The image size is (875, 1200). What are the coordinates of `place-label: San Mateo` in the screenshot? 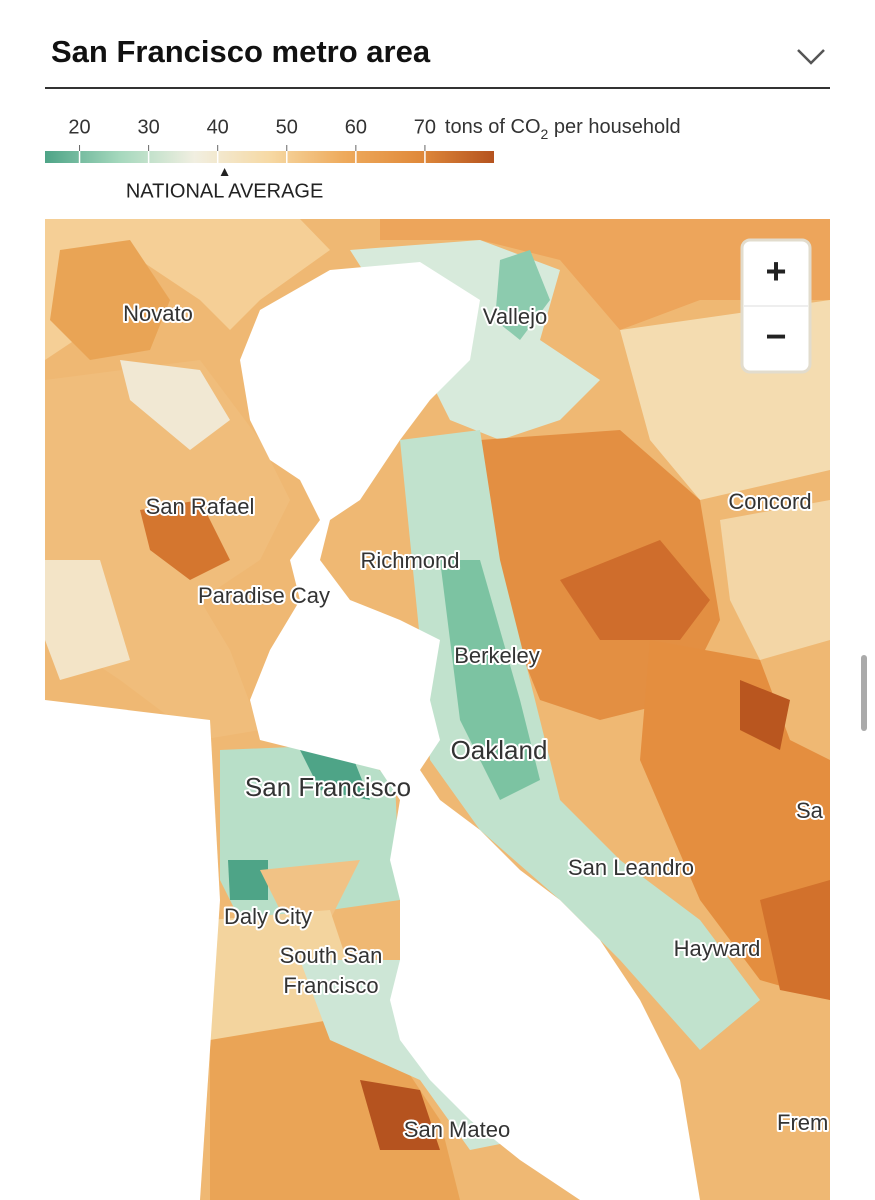 It's located at (457, 1129).